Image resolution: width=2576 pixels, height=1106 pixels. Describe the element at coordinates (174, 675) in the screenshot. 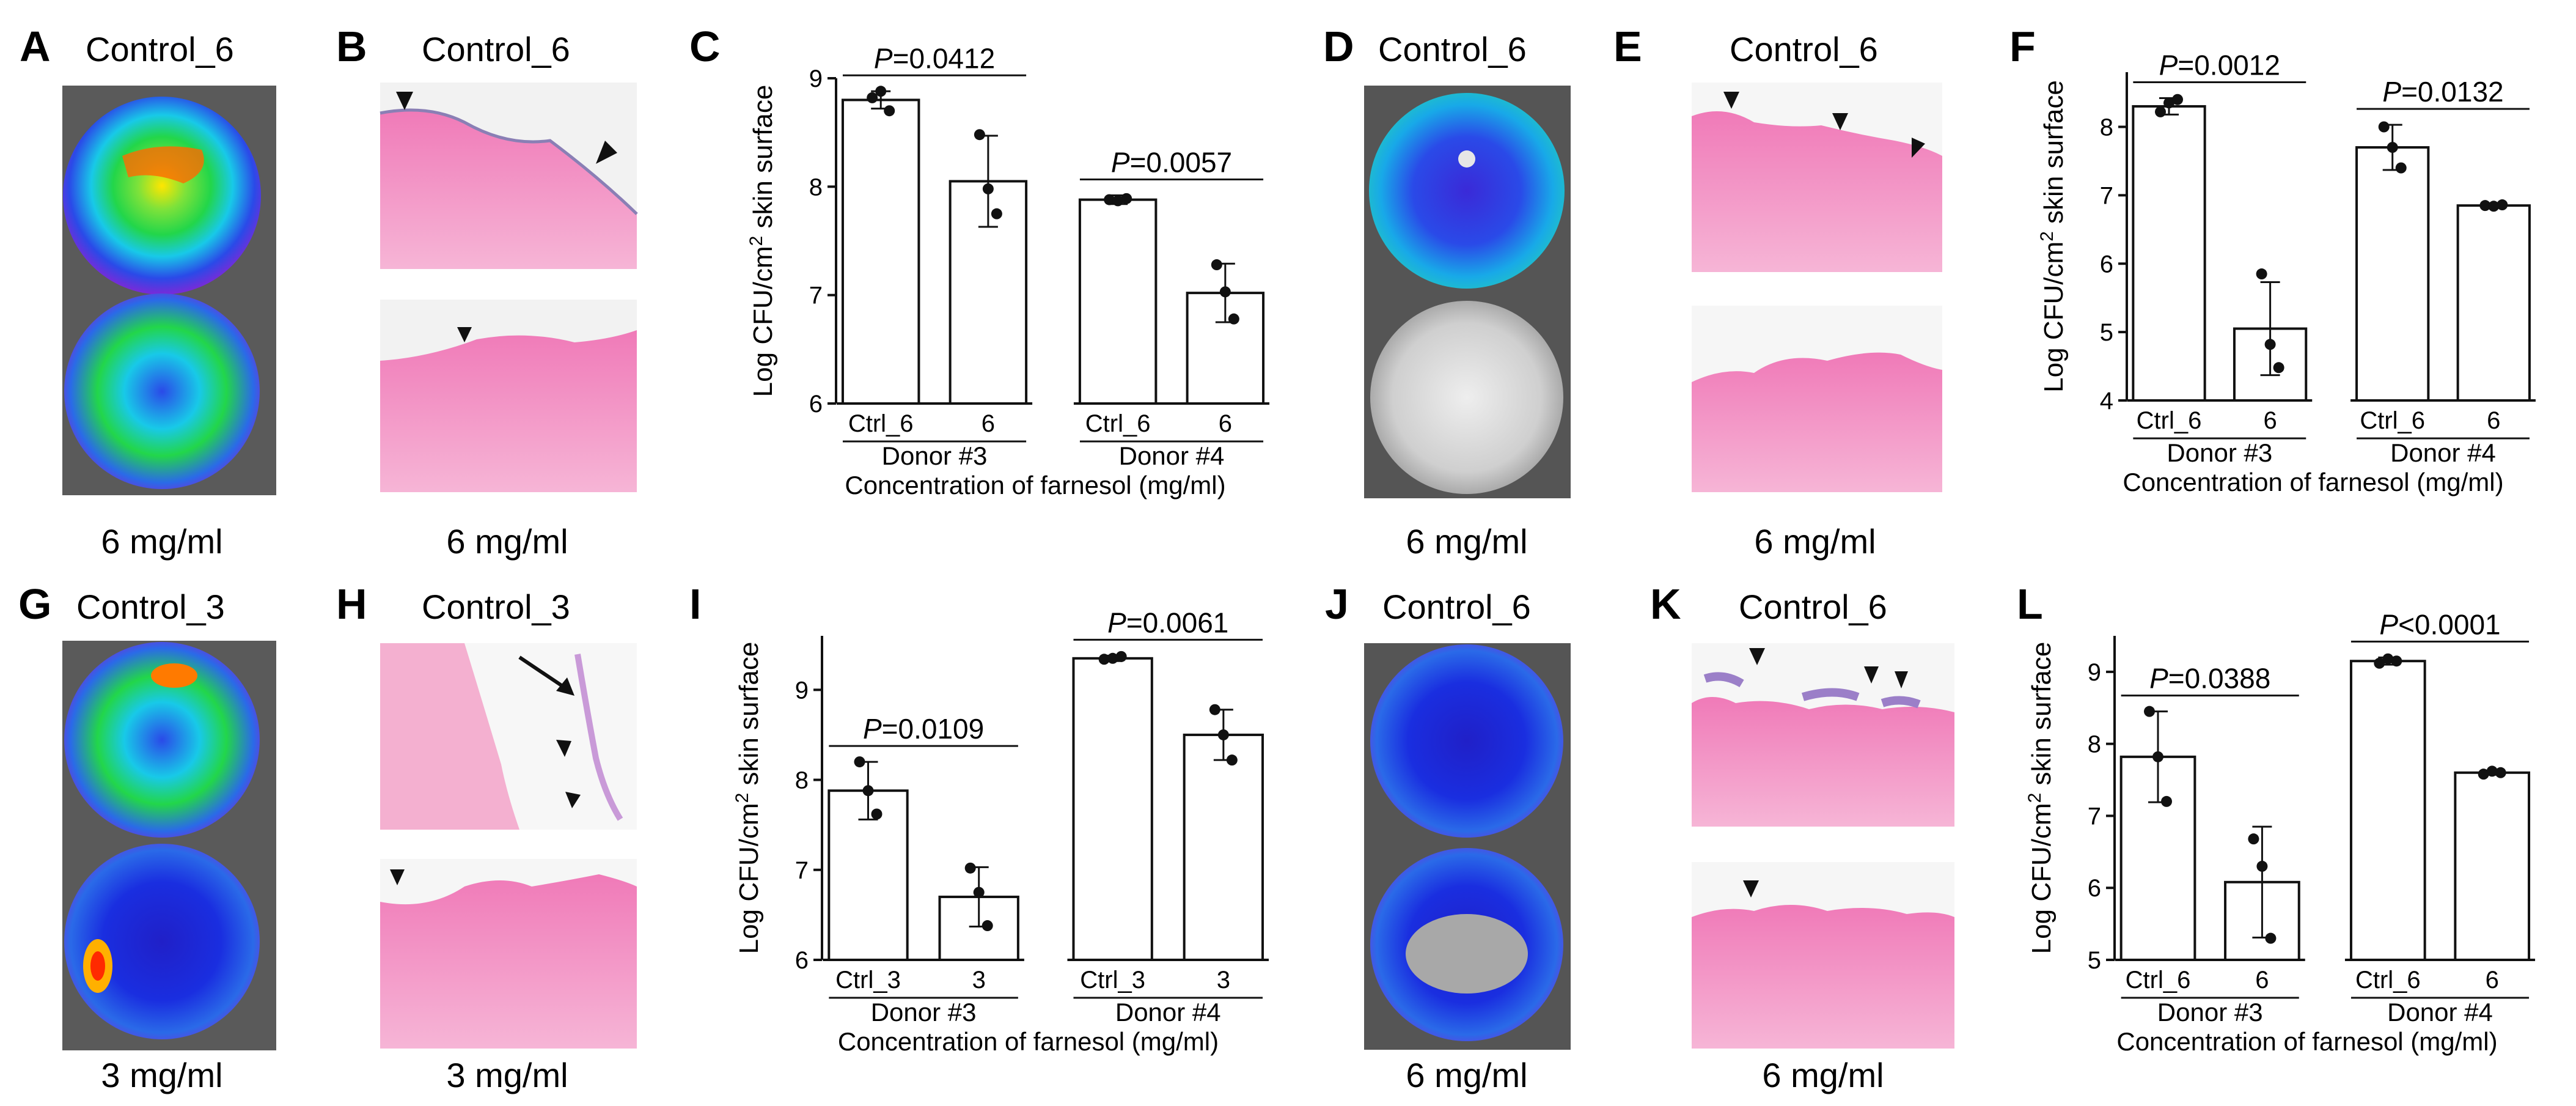

I see `hotspot` at that location.